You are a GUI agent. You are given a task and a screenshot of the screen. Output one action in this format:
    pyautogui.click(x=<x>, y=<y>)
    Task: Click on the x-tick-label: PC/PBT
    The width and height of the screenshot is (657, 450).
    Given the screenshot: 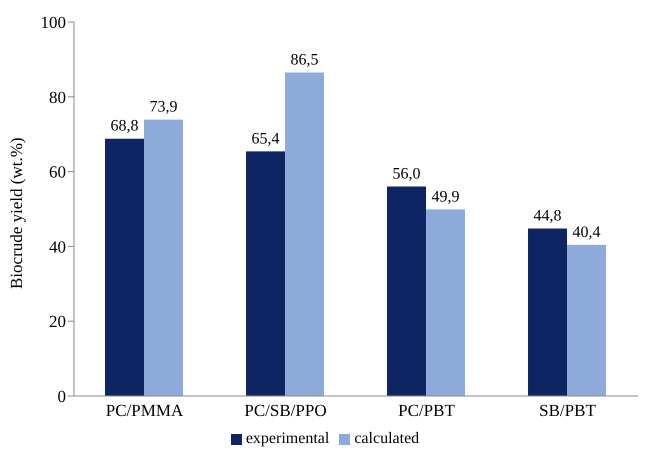 What is the action you would take?
    pyautogui.click(x=427, y=410)
    